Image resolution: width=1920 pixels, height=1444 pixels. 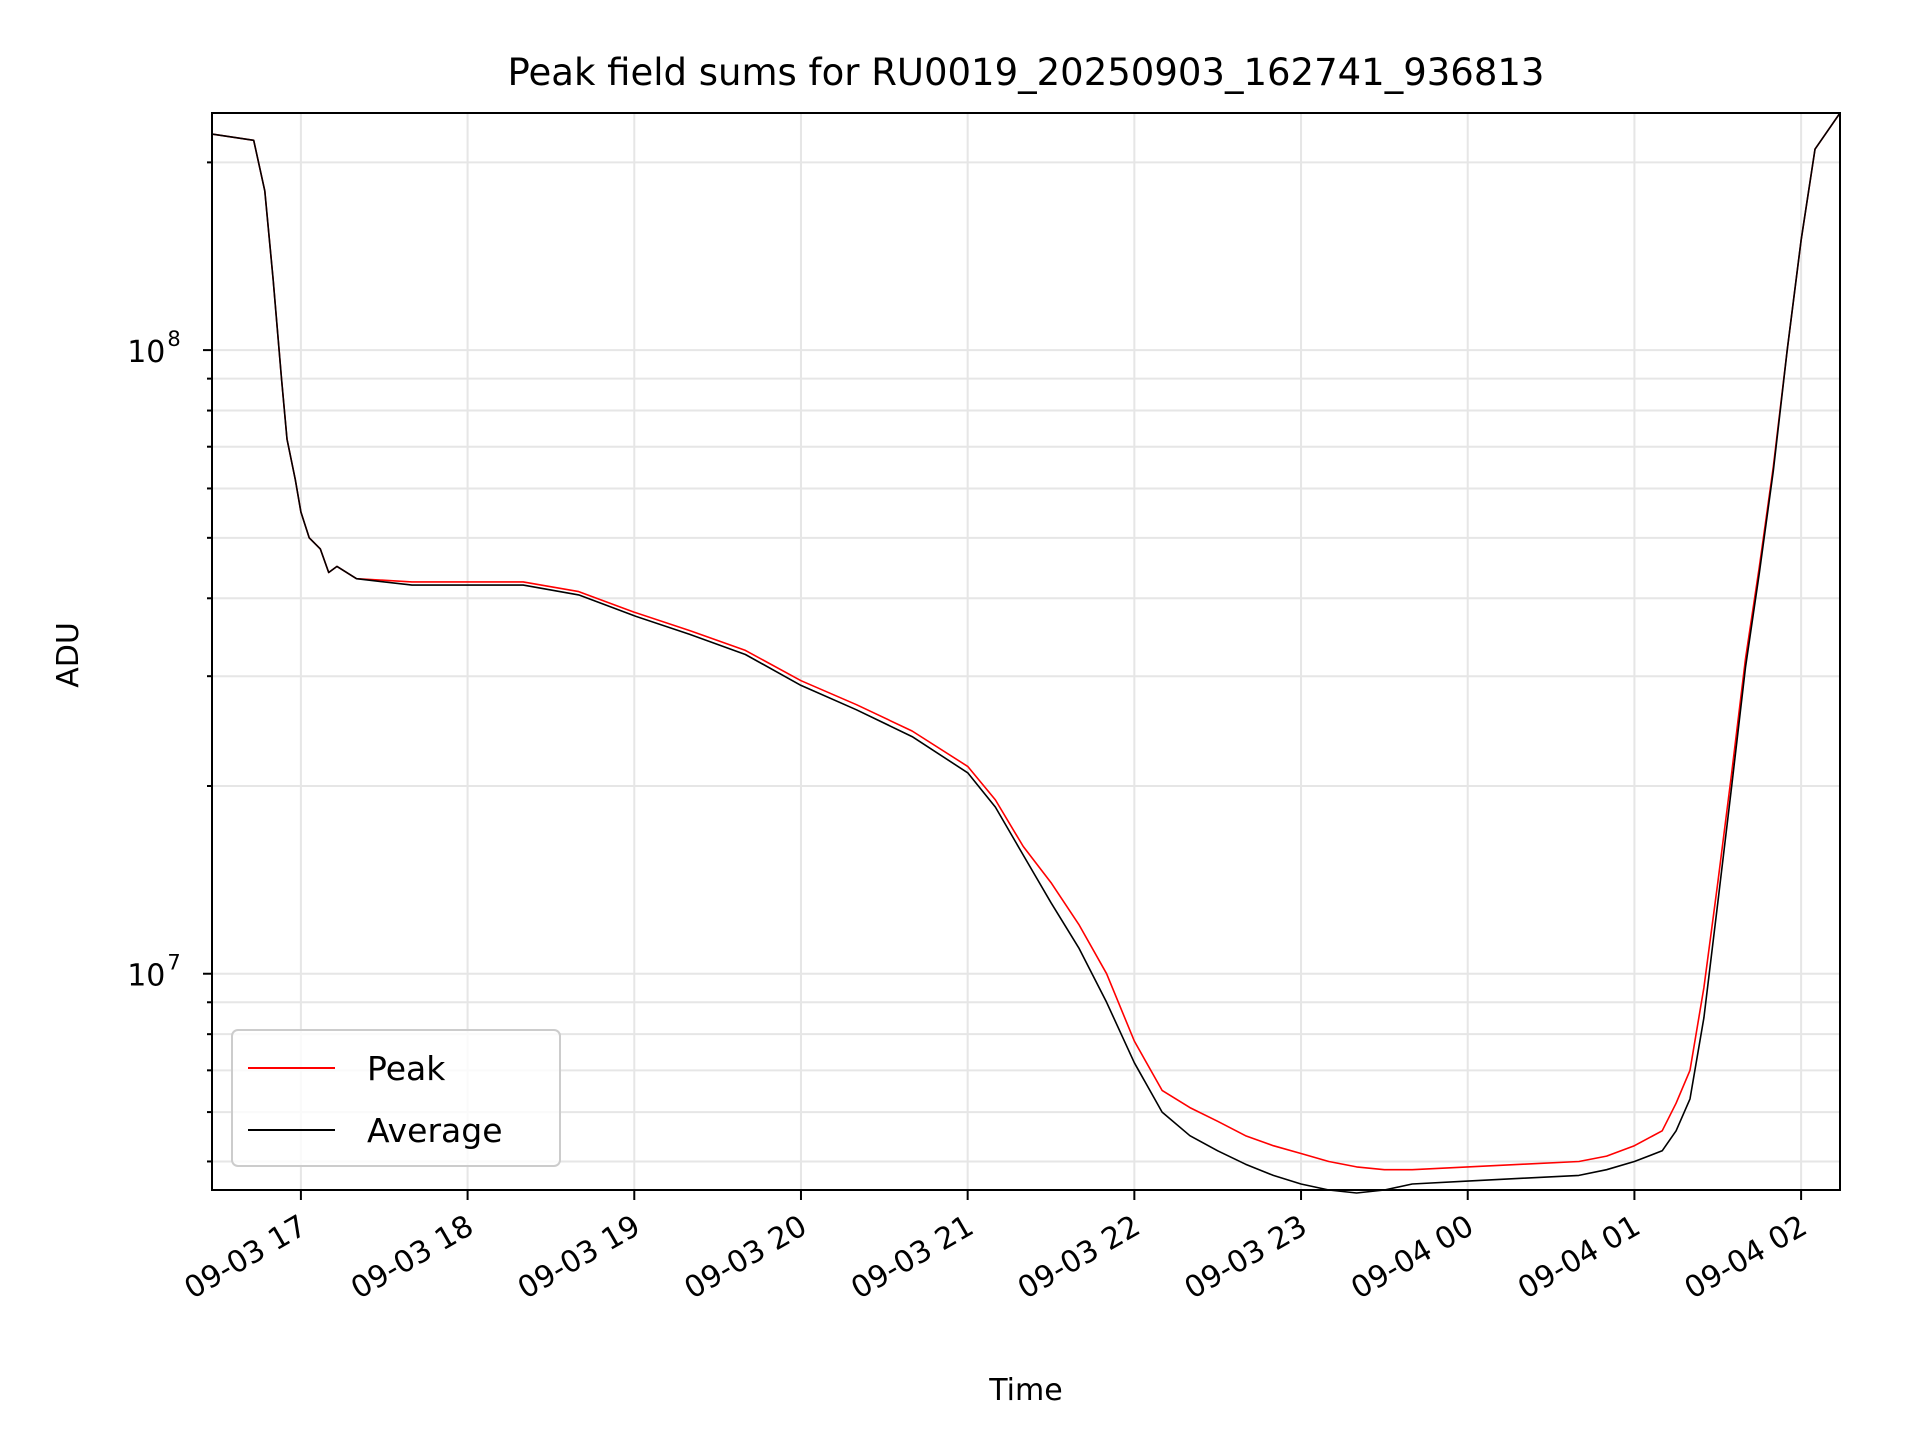 I want to click on legend: Peak Average, so click(x=396, y=1098).